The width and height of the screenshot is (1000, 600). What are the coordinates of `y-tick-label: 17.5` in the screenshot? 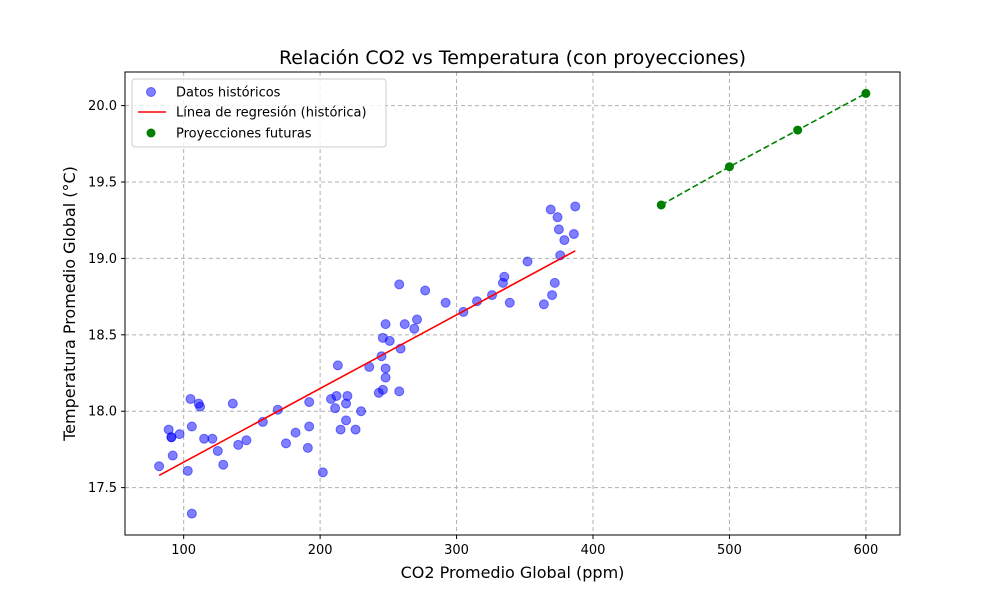 It's located at (102, 488).